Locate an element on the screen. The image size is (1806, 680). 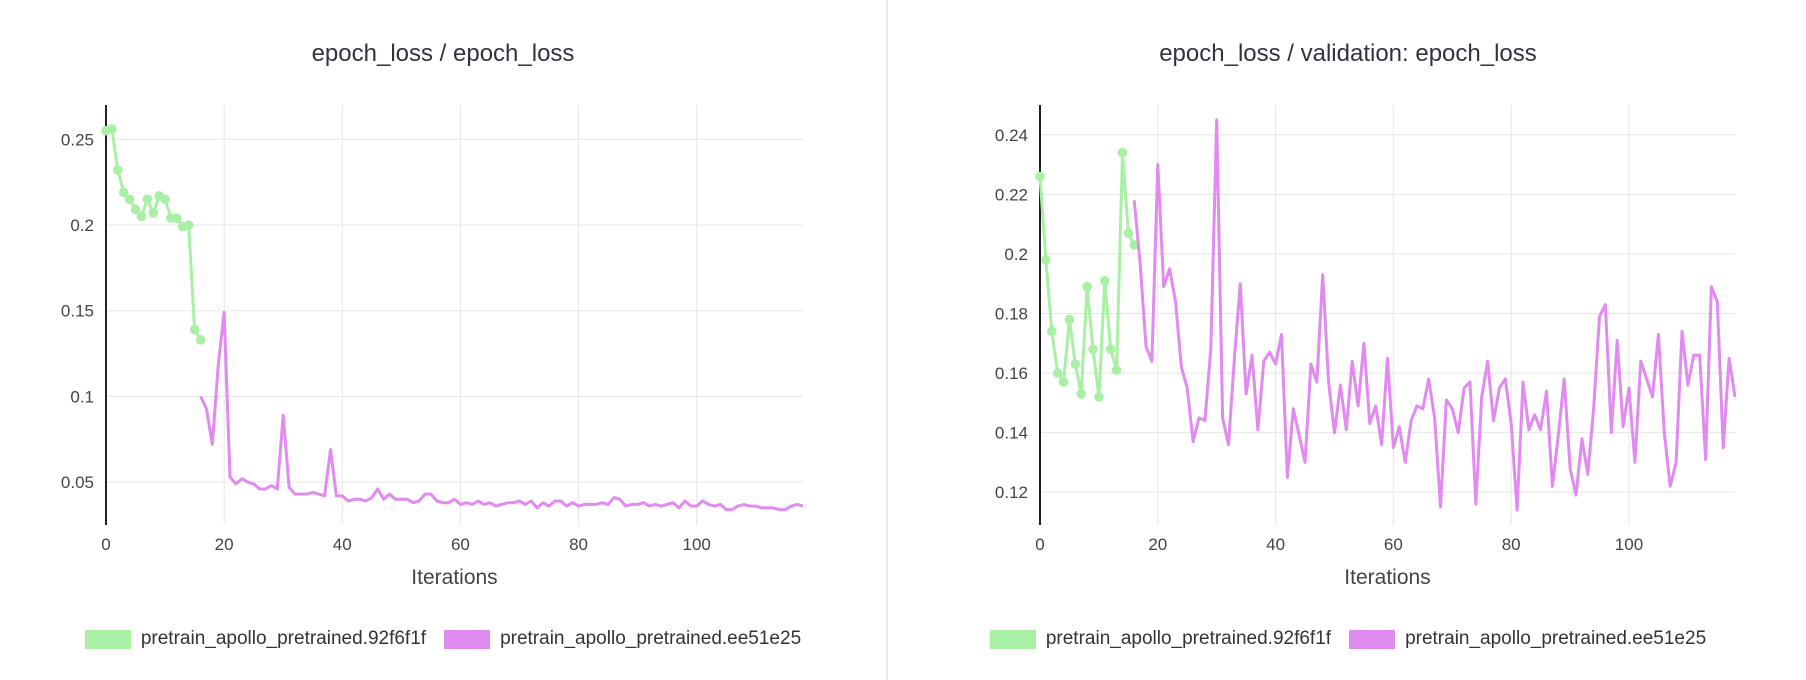
y-tick-label: 0.22 is located at coordinates (1011, 194).